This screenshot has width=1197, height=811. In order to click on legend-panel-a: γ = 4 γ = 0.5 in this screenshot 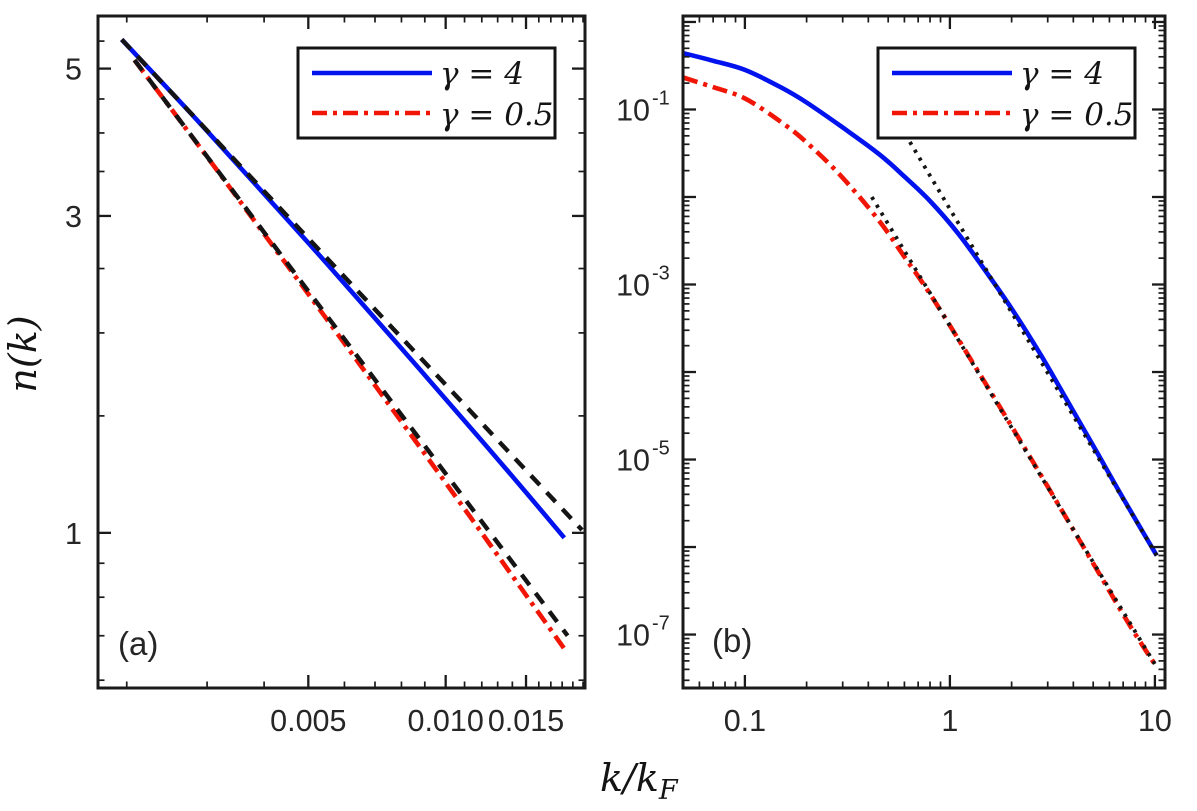, I will do `click(426, 93)`.